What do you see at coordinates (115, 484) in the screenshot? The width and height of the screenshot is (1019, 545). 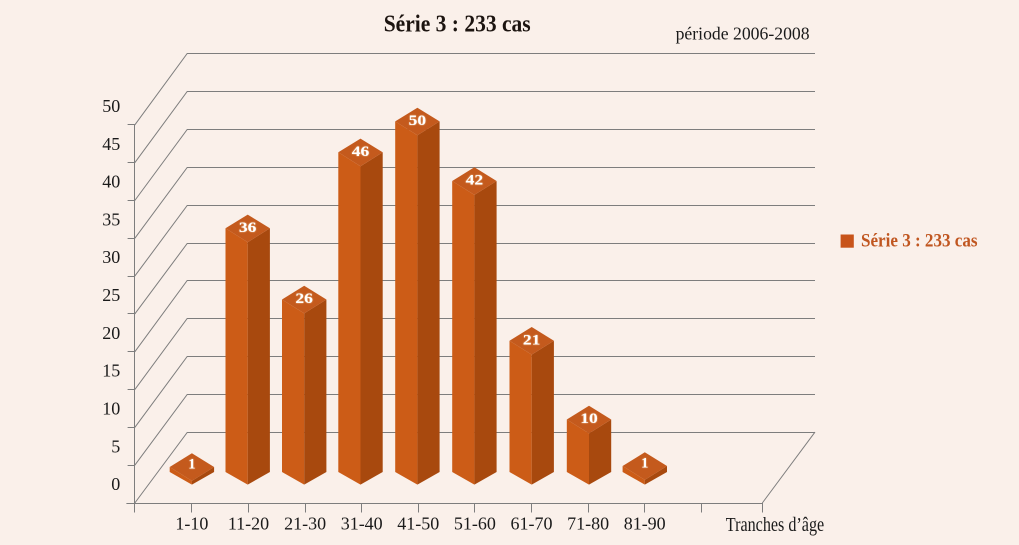 I see `svg-text: 0` at bounding box center [115, 484].